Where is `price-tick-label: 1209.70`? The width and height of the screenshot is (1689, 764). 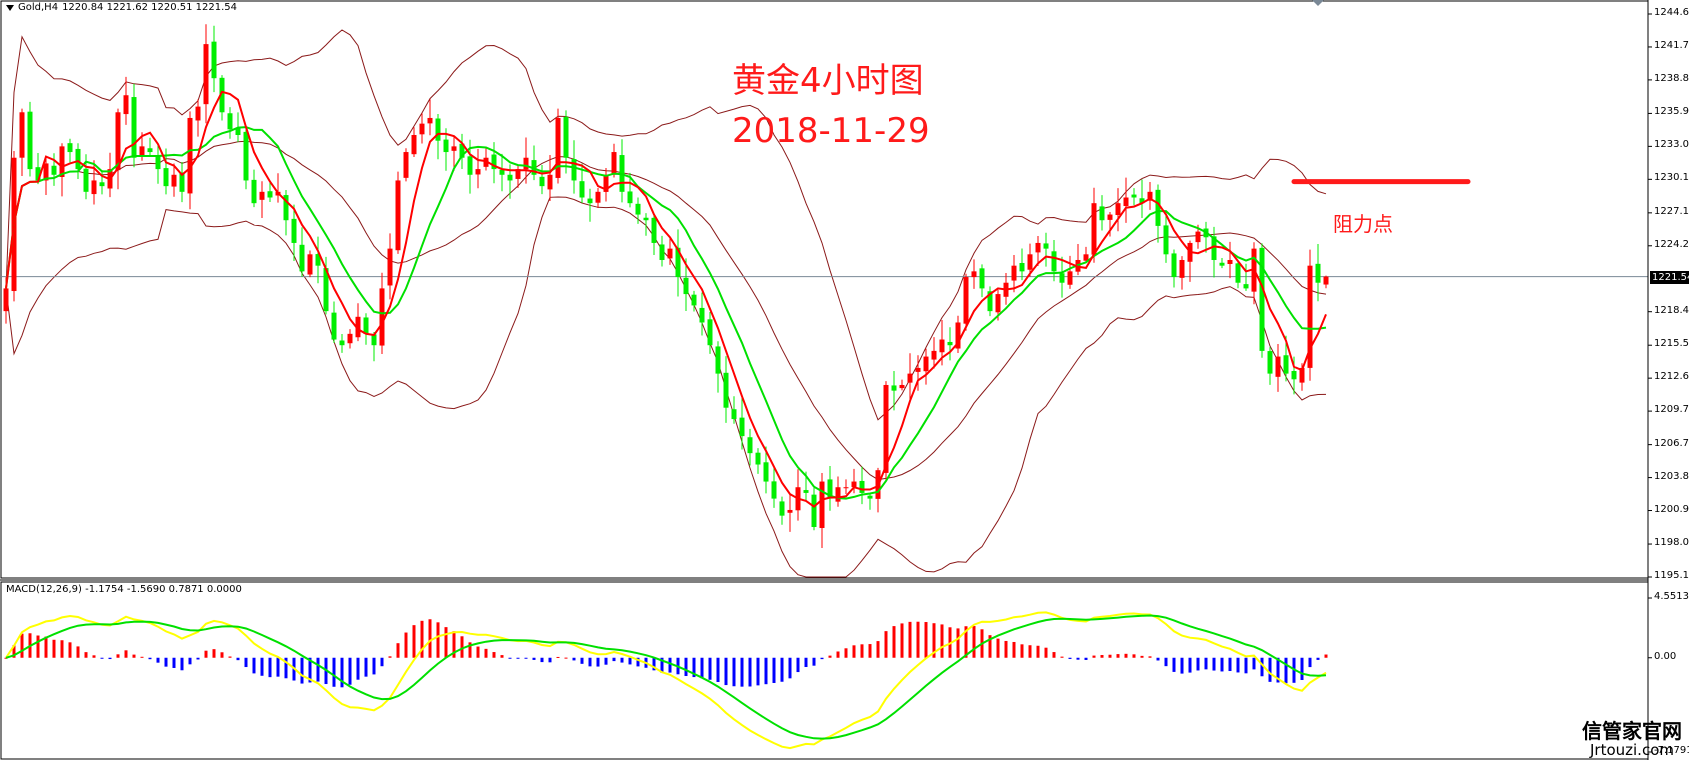 price-tick-label: 1209.70 is located at coordinates (1671, 410).